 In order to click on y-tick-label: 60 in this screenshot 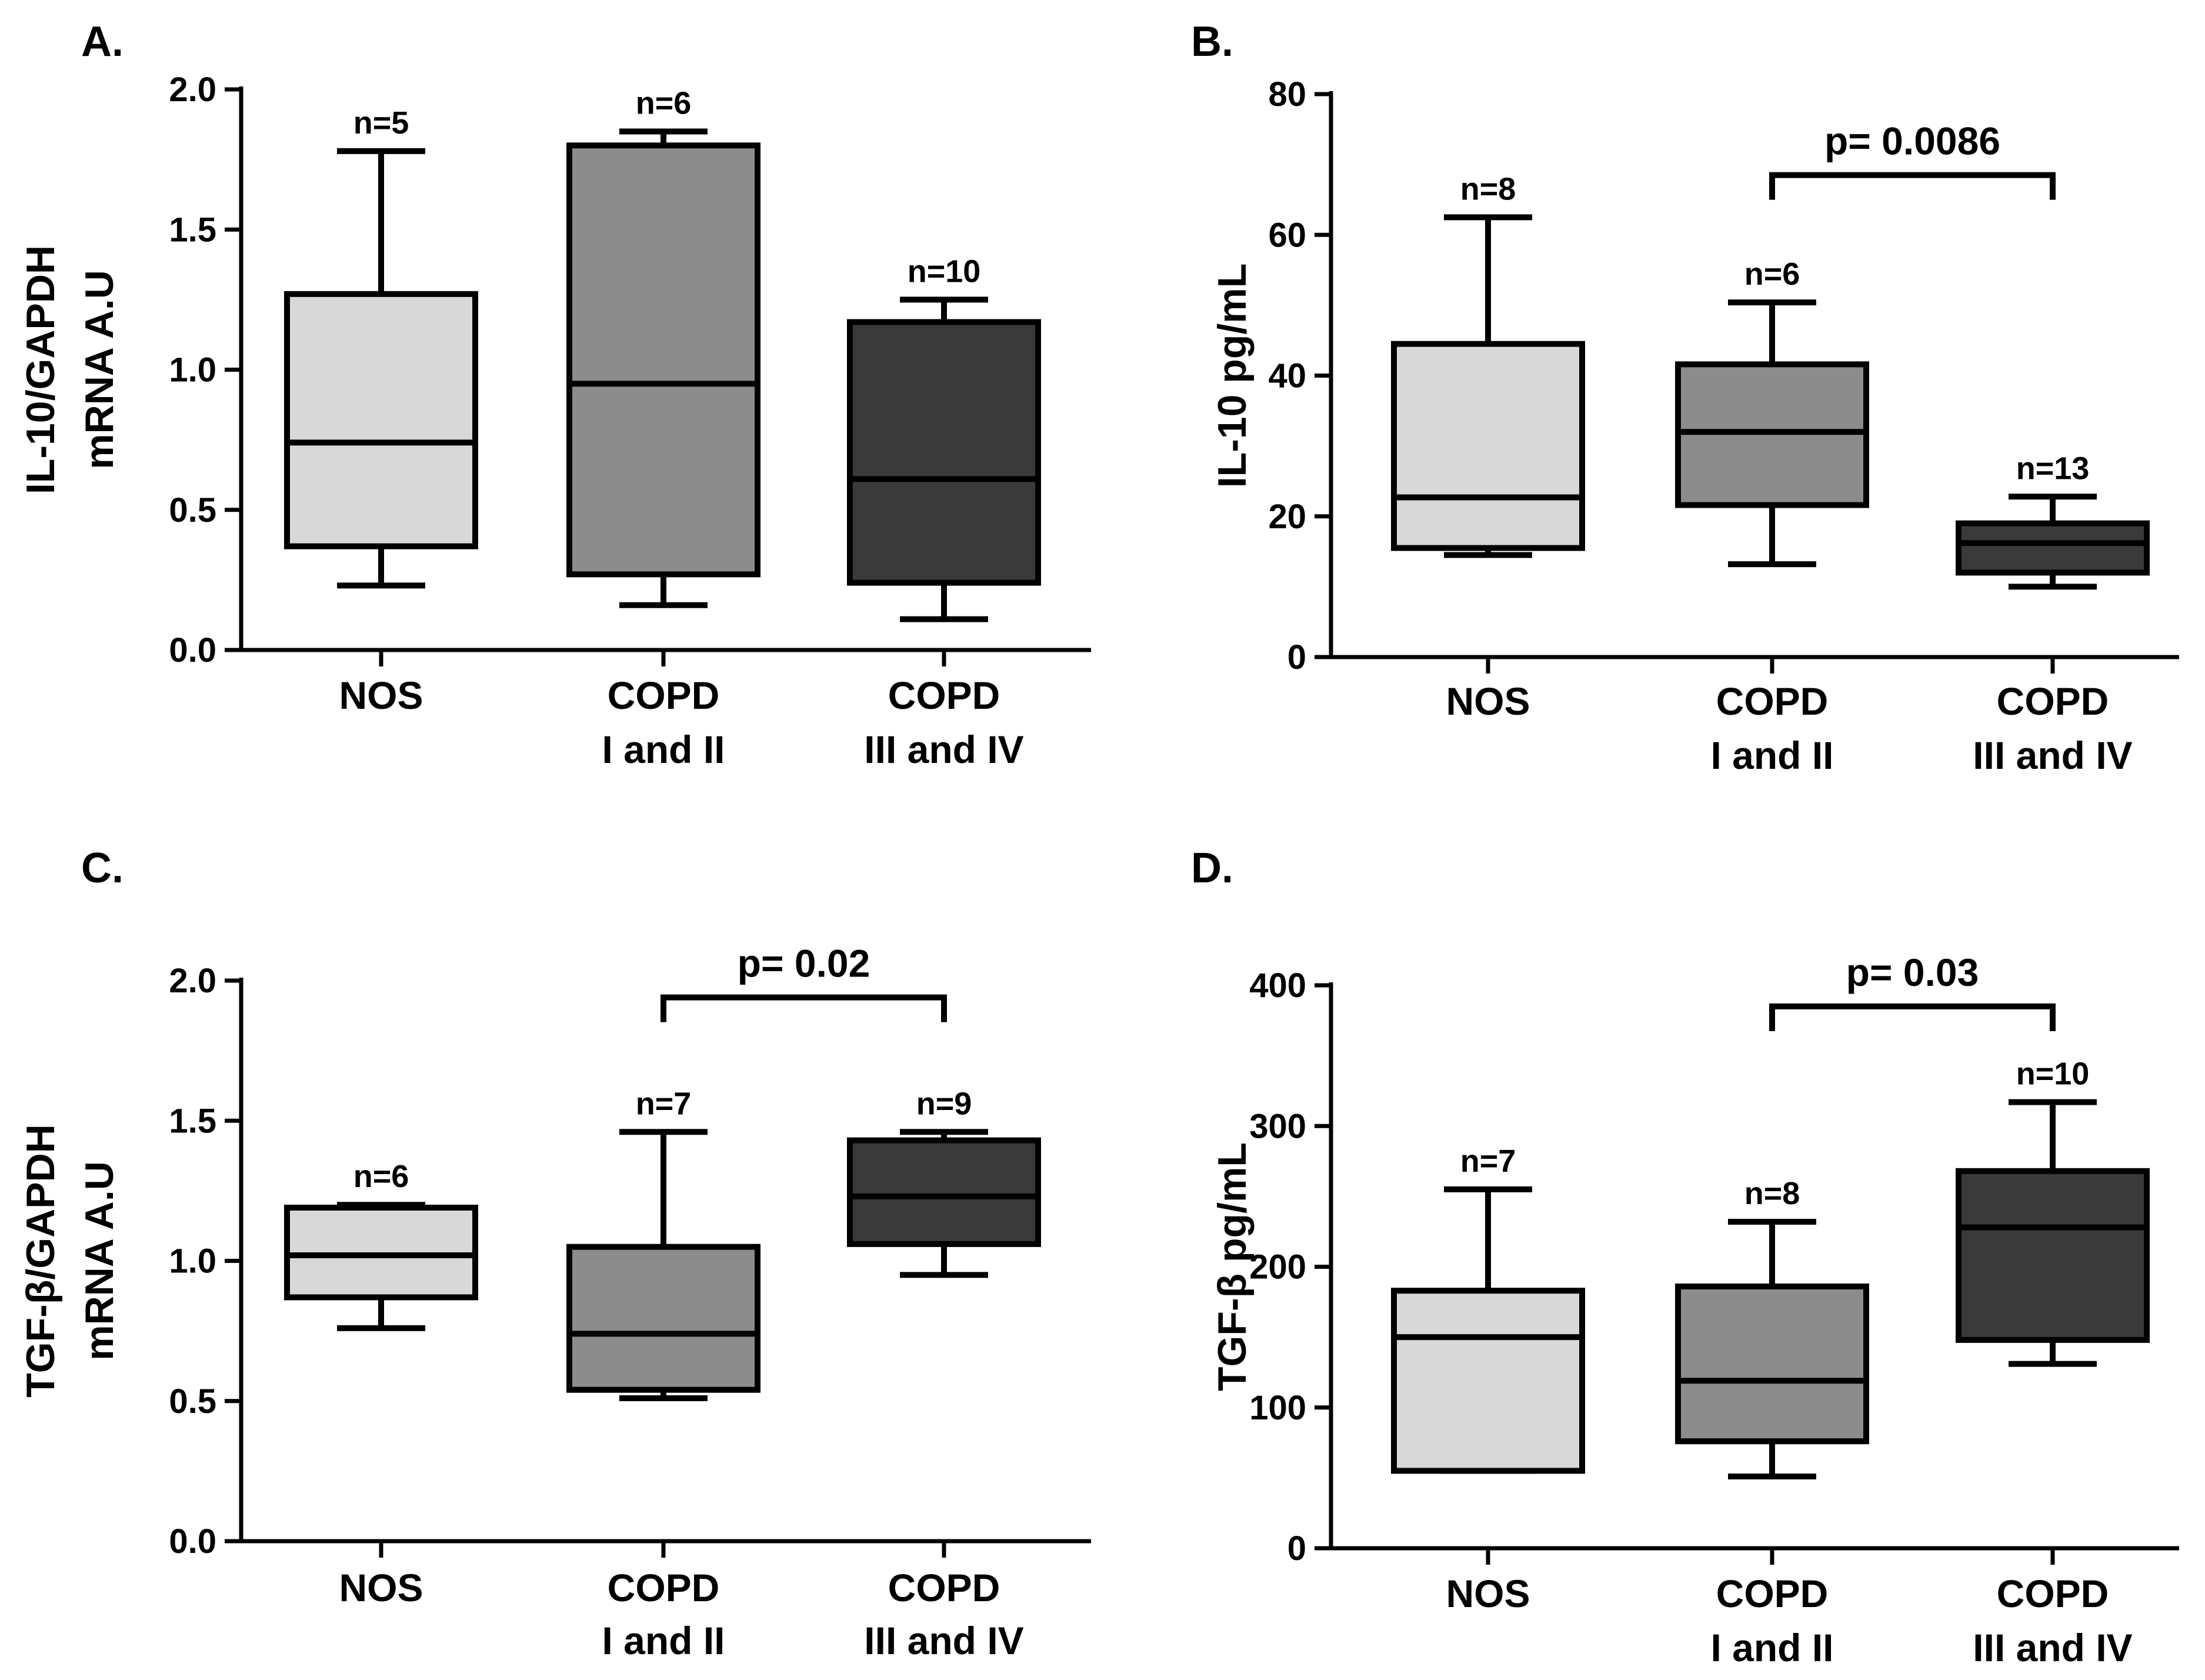, I will do `click(1287, 235)`.